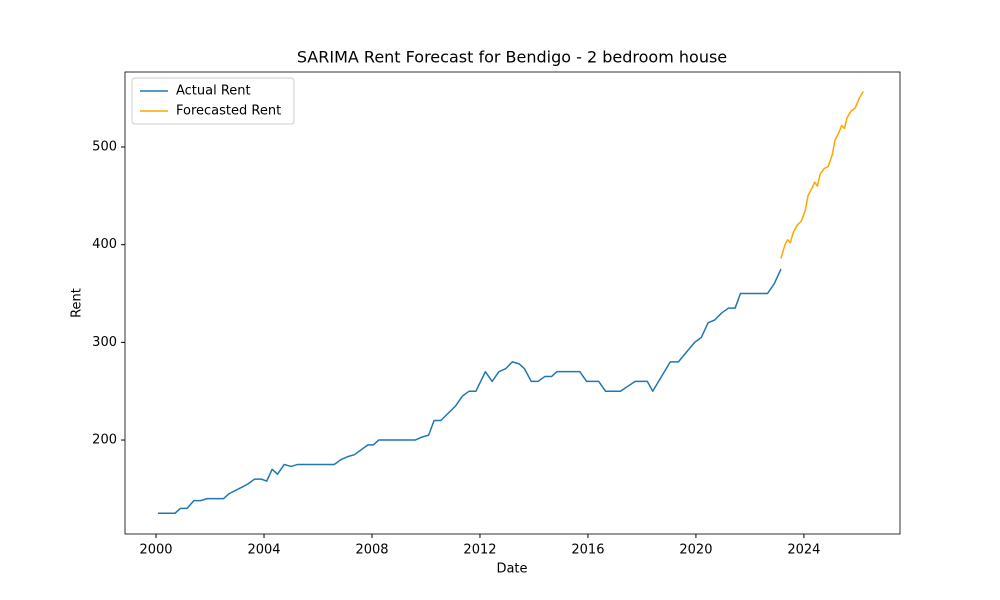  I want to click on y-axis-label: Rent, so click(77, 303).